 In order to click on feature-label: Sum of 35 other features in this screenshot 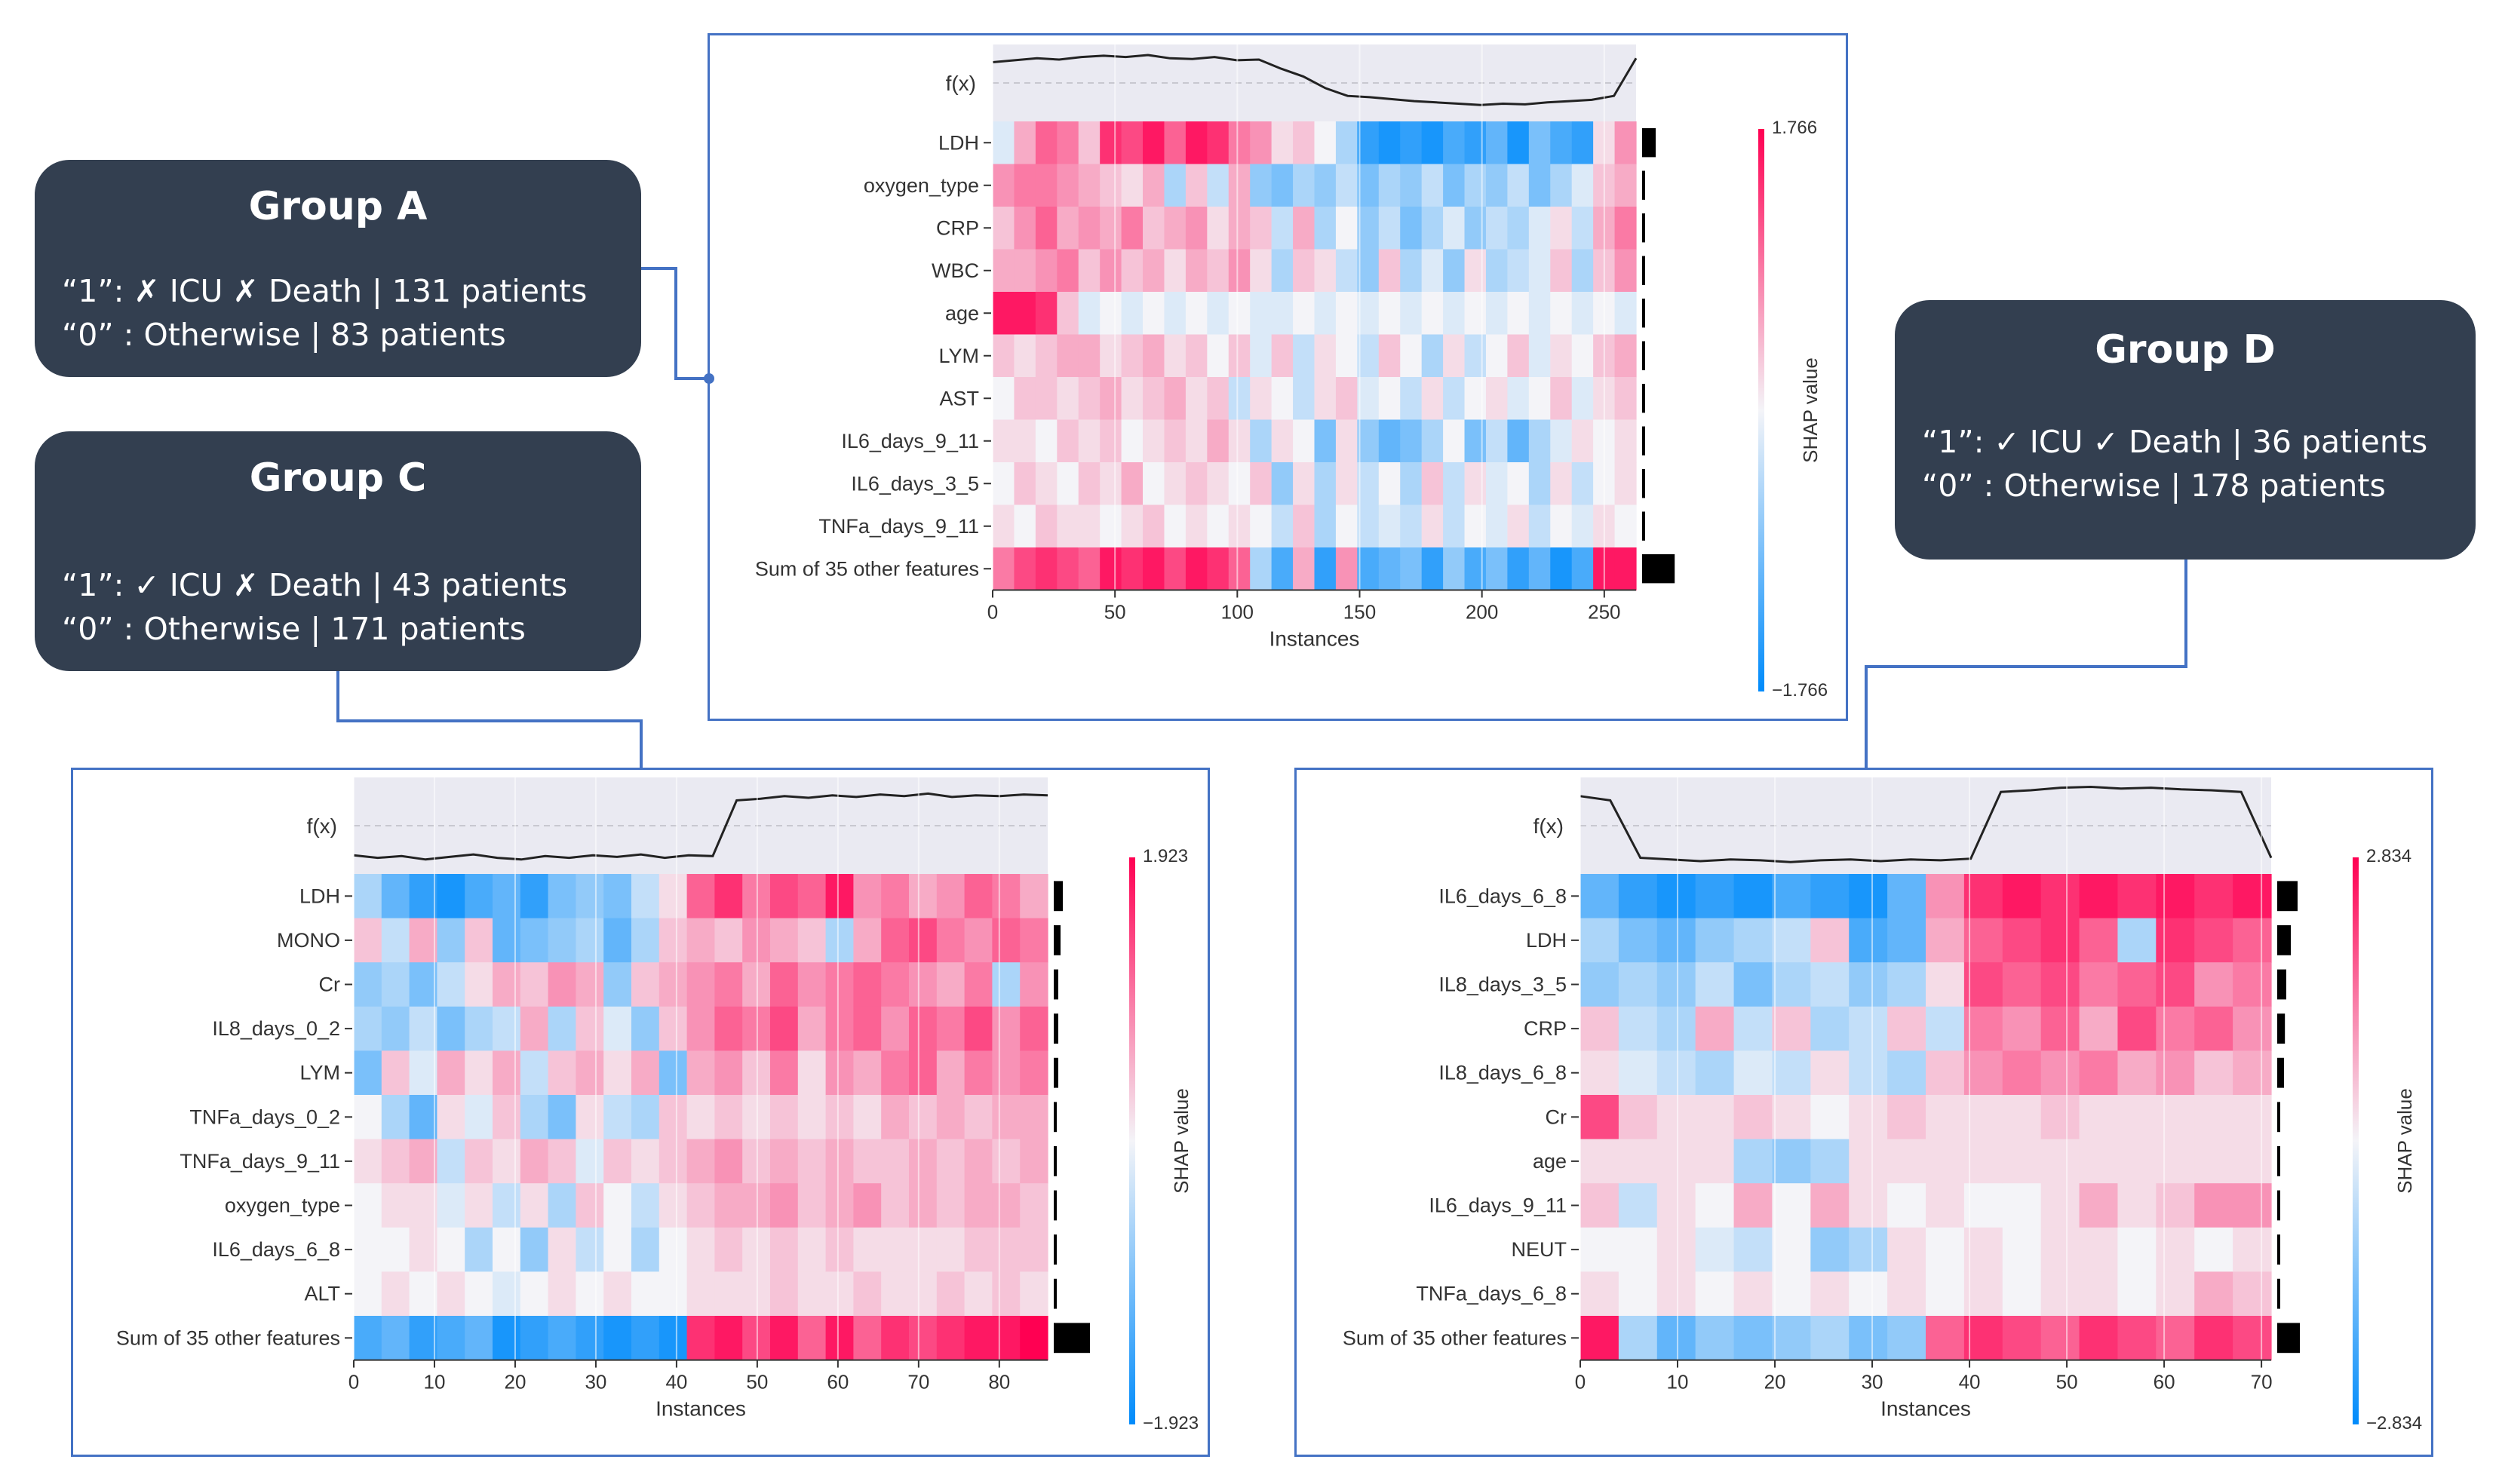, I will do `click(1455, 1337)`.